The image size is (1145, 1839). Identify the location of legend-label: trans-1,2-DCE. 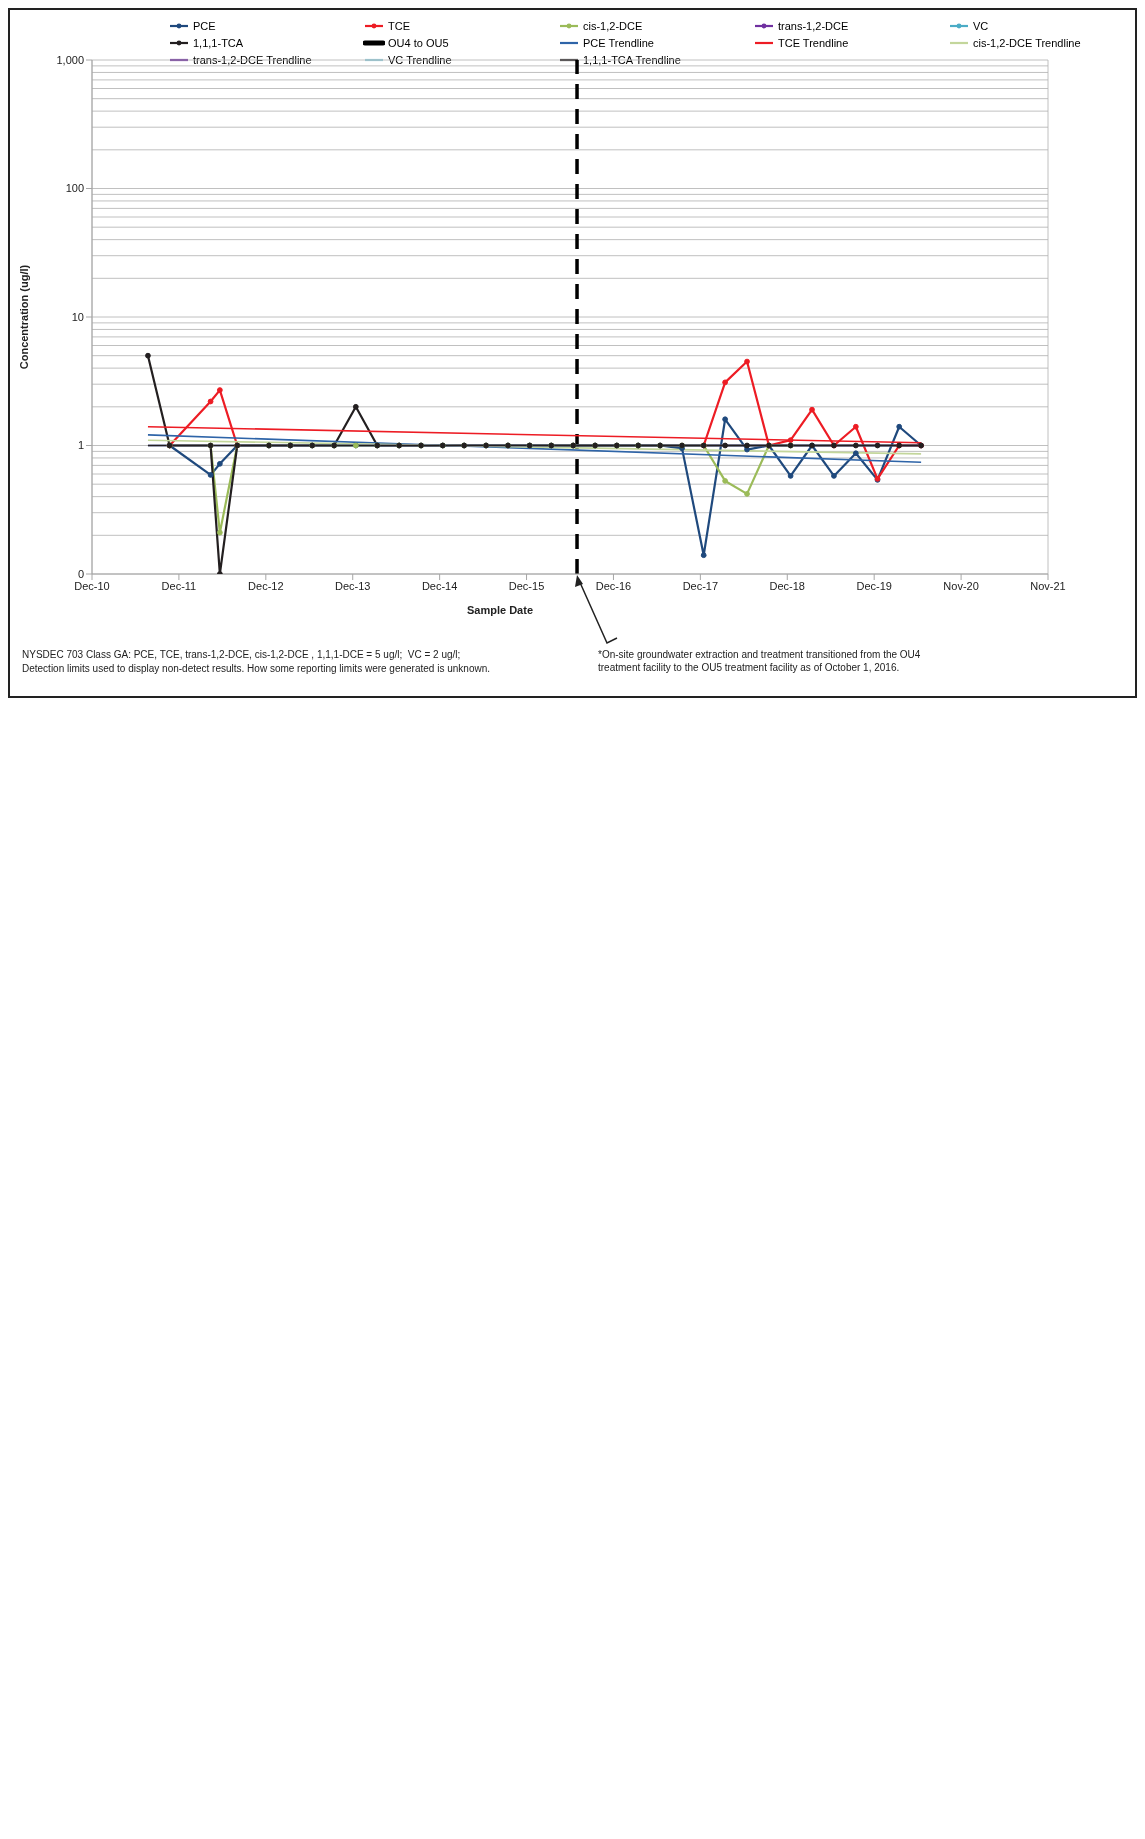
(813, 26).